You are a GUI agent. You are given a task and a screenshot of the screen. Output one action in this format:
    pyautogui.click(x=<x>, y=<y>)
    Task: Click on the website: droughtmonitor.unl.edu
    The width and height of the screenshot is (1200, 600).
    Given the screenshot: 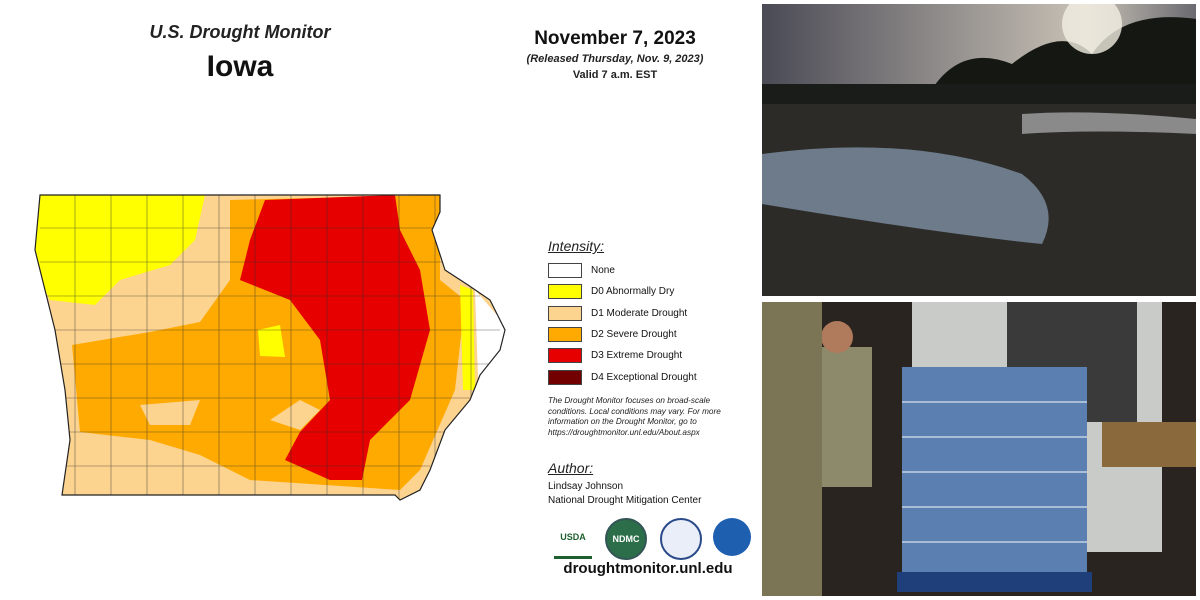 What is the action you would take?
    pyautogui.click(x=648, y=568)
    